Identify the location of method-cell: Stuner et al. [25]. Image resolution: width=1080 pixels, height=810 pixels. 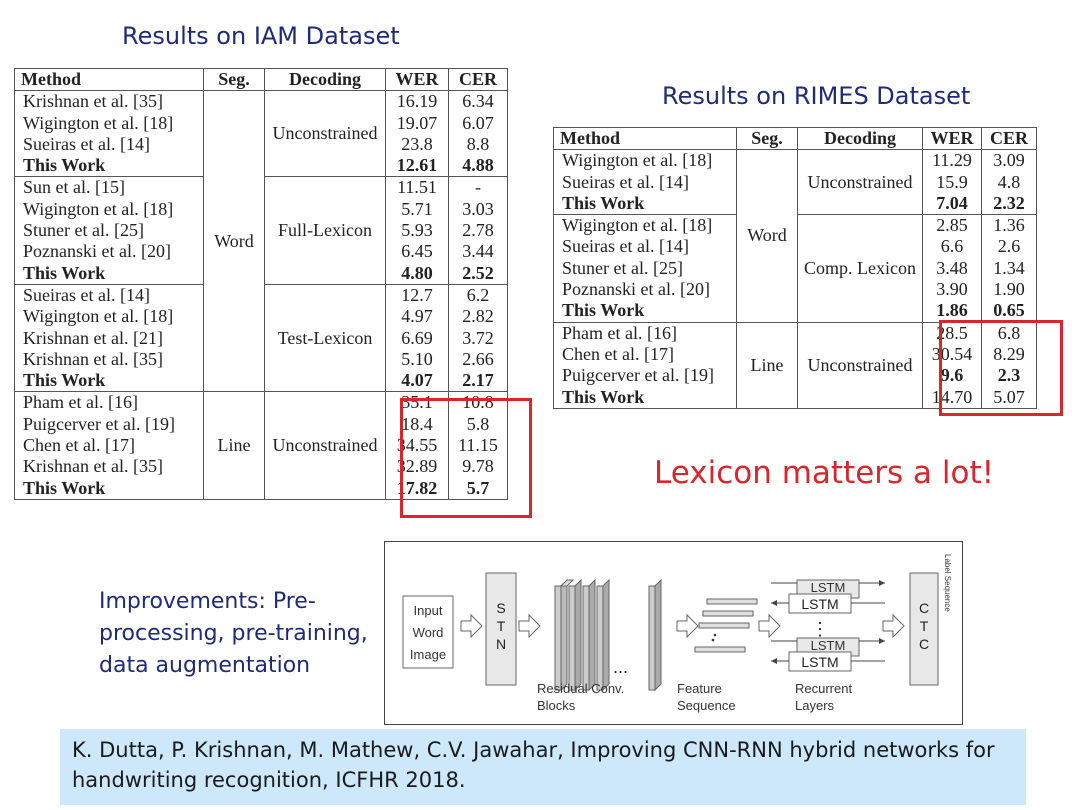
(109, 231).